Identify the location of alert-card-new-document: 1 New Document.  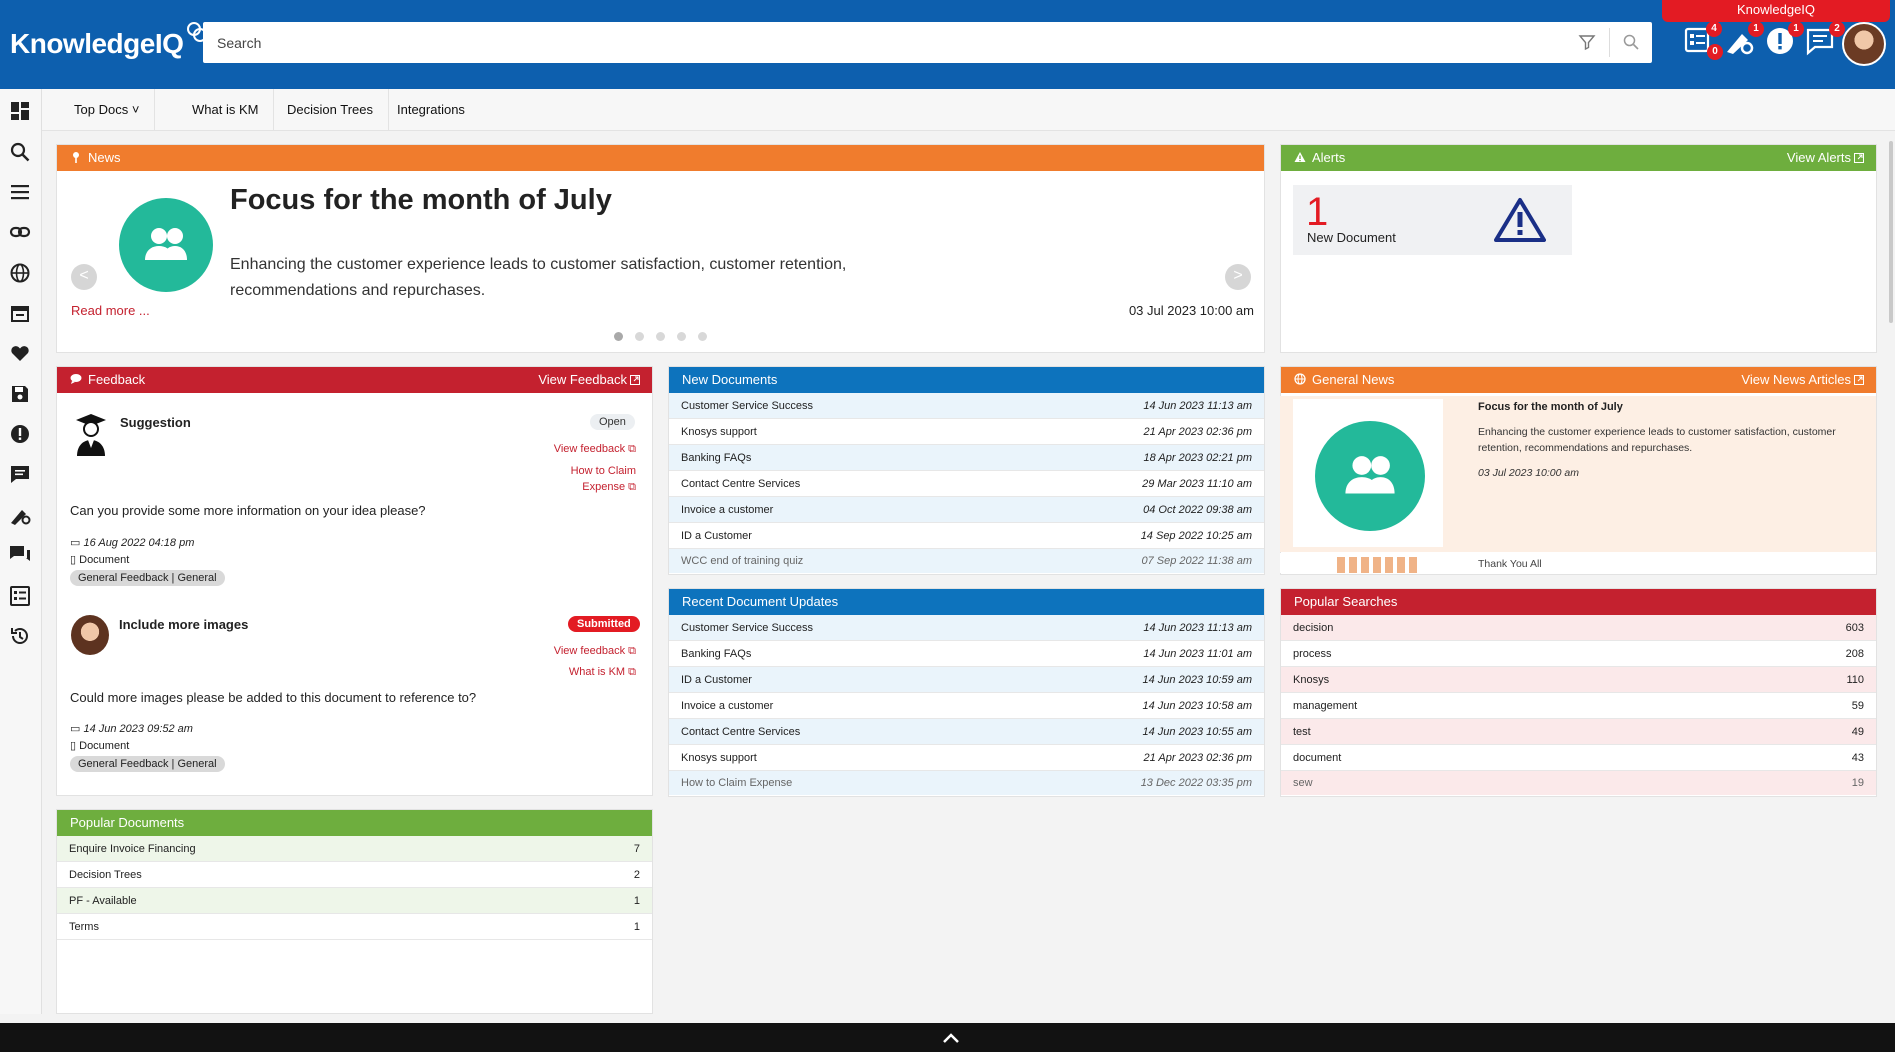
(1432, 220).